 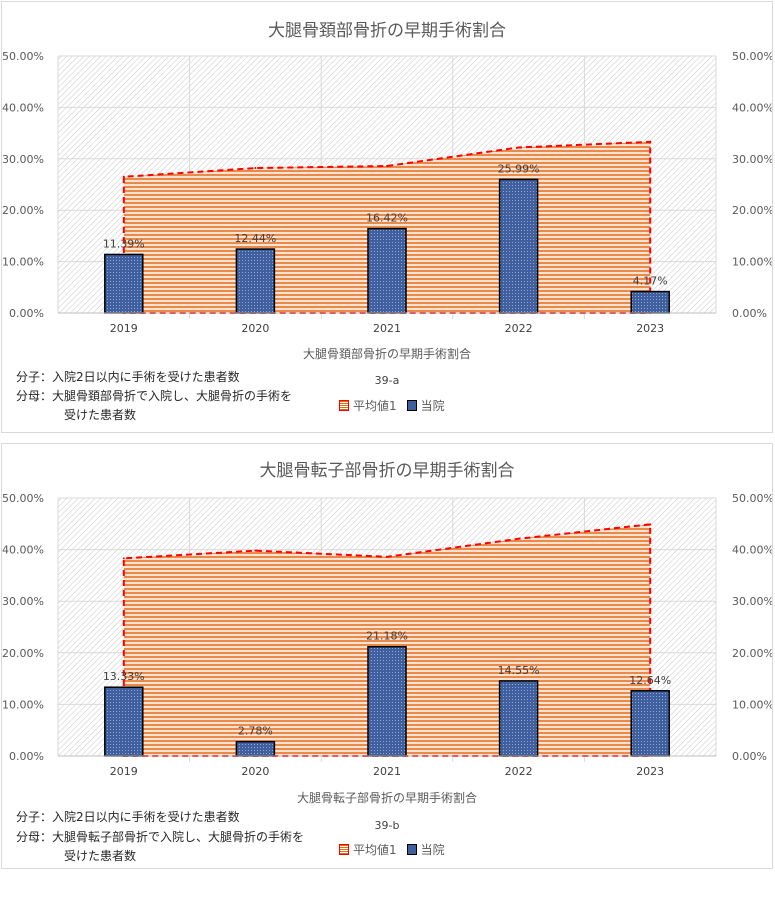 I want to click on bar-value-label: 12.64%, so click(x=650, y=680).